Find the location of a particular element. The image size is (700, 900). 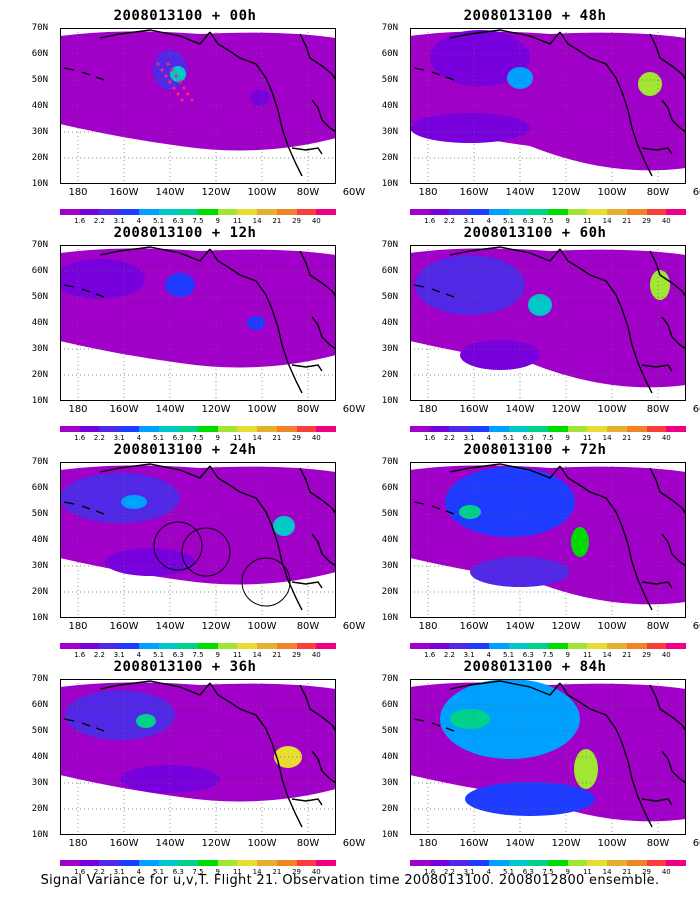

latitude-label: 10N is located at coordinates (389, 835).